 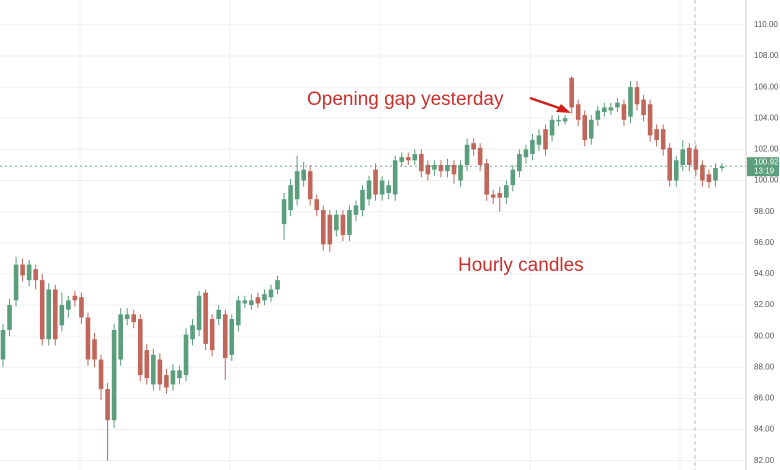 What do you see at coordinates (766, 55) in the screenshot?
I see `y-tick-label: 108.00` at bounding box center [766, 55].